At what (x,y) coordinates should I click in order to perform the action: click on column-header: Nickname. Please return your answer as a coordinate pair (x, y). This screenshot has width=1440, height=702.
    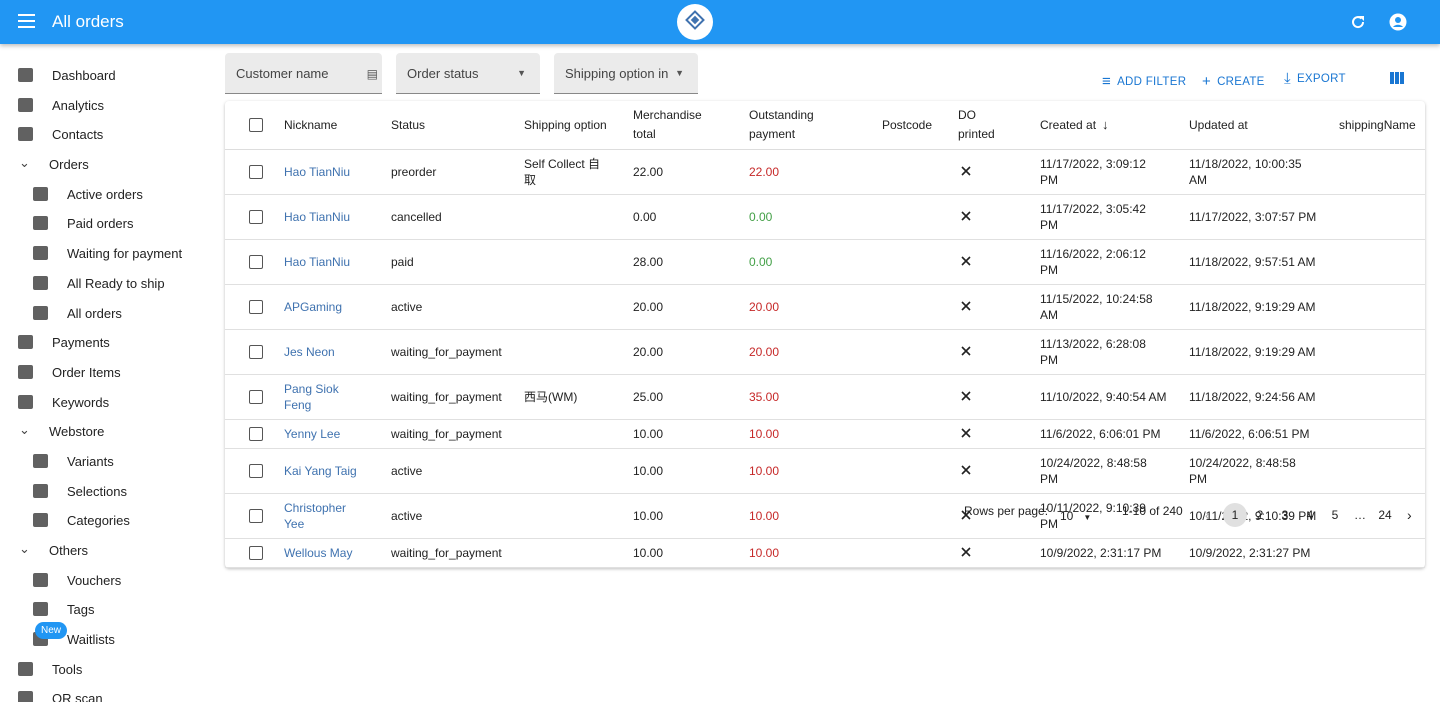
    Looking at the image, I should click on (327, 125).